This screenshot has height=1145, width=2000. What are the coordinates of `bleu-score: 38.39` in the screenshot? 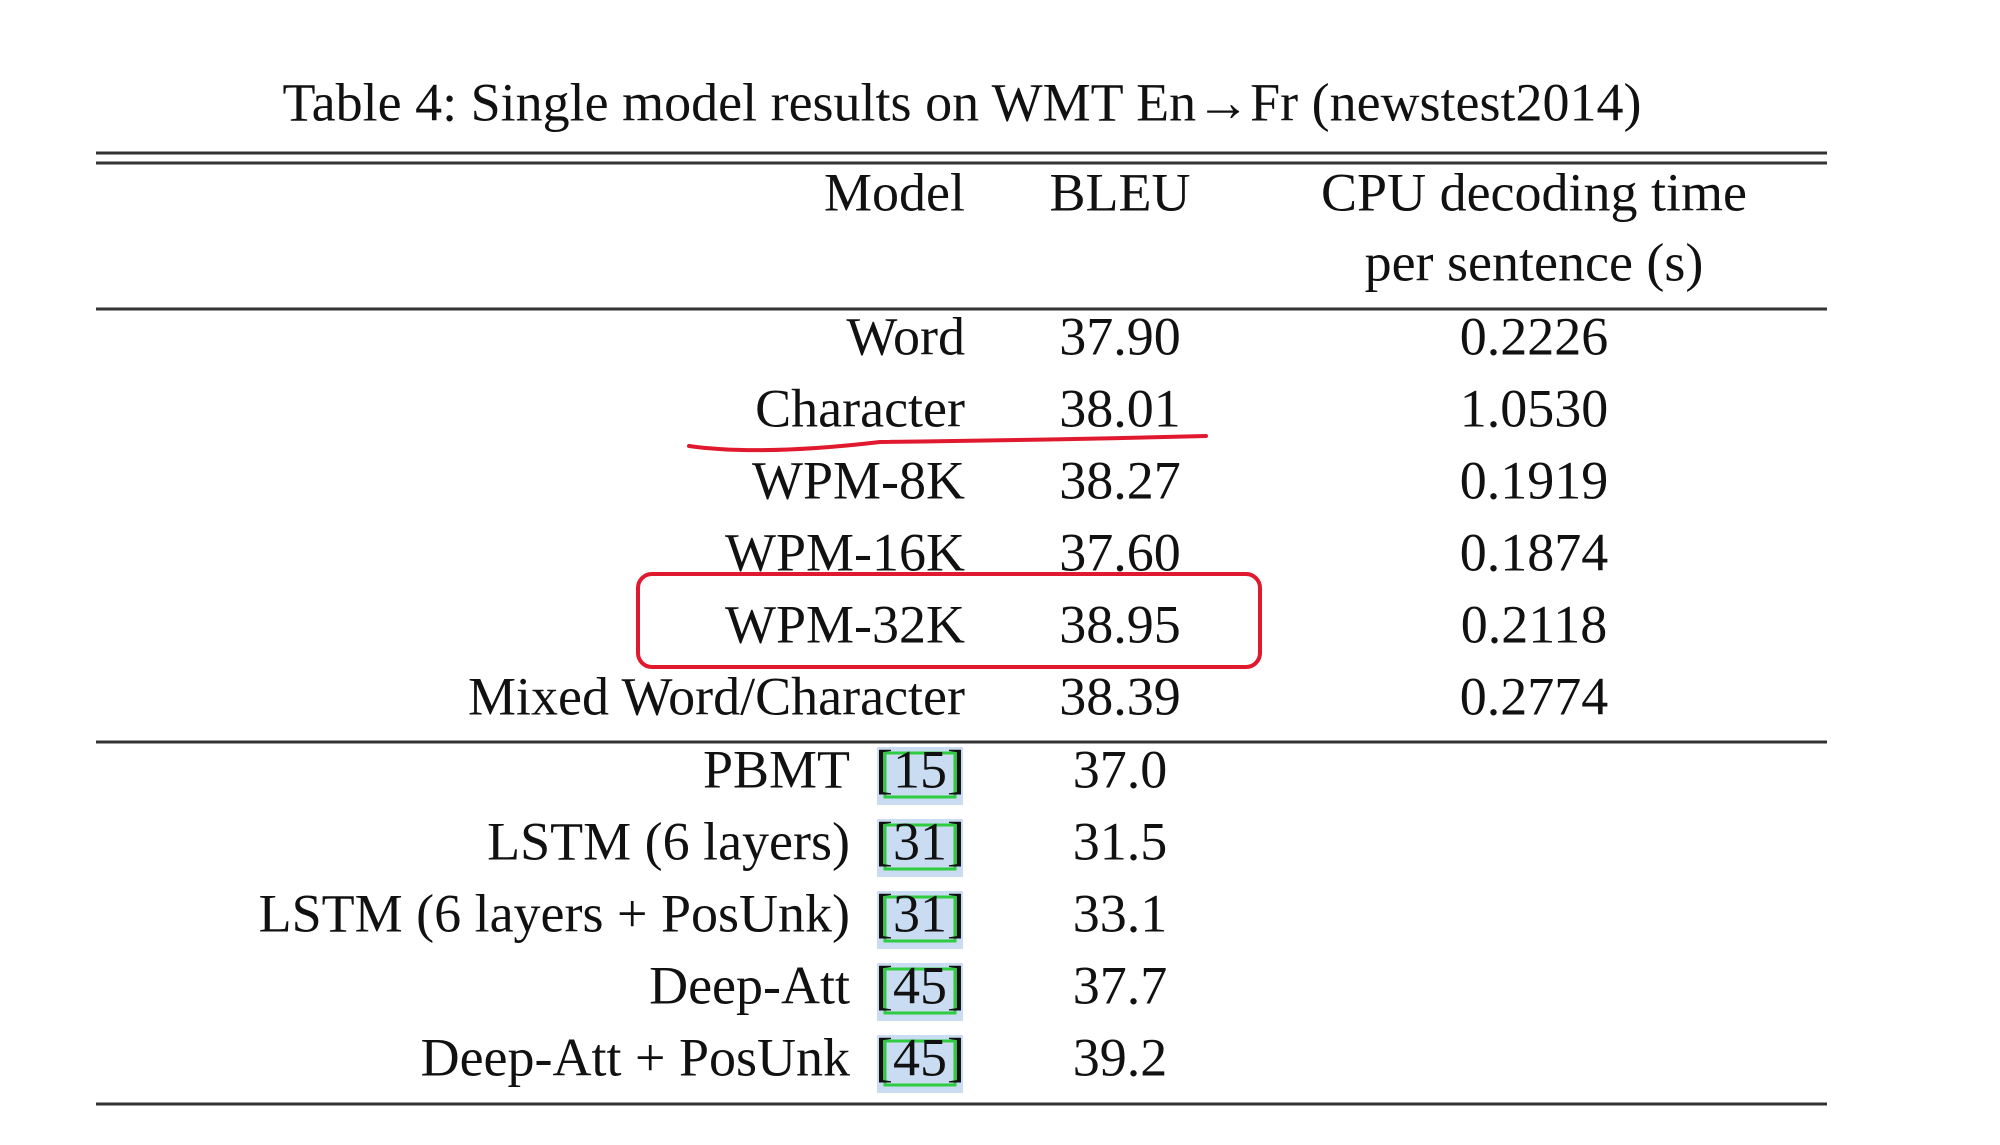 It's located at (1120, 696).